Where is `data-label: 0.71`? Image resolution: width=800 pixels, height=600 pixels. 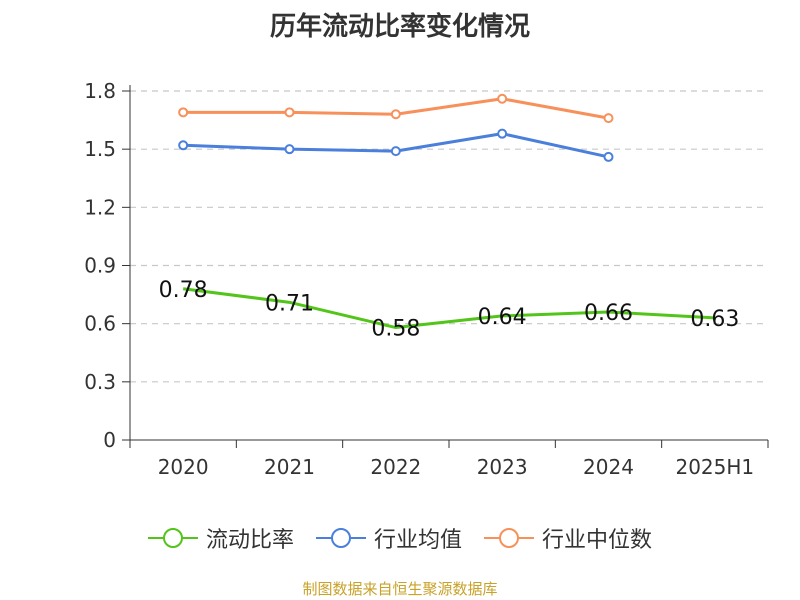
data-label: 0.71 is located at coordinates (289, 303).